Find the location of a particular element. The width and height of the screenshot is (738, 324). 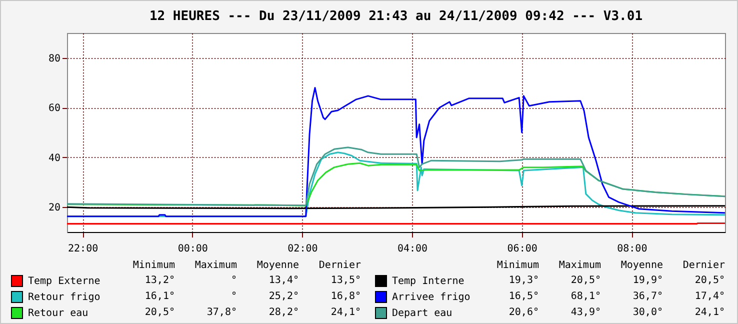

text: 30,0° is located at coordinates (648, 313).